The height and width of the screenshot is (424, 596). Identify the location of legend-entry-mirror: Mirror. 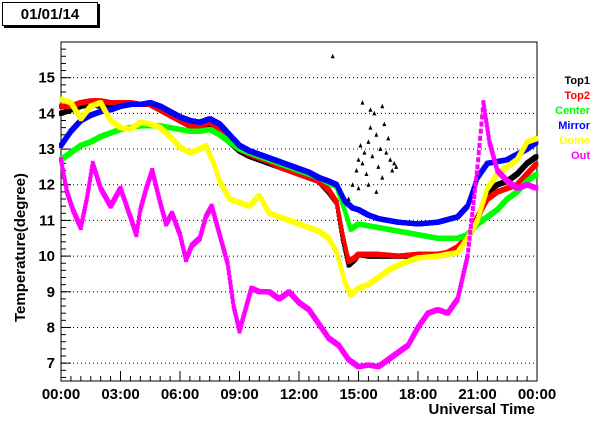
(574, 126).